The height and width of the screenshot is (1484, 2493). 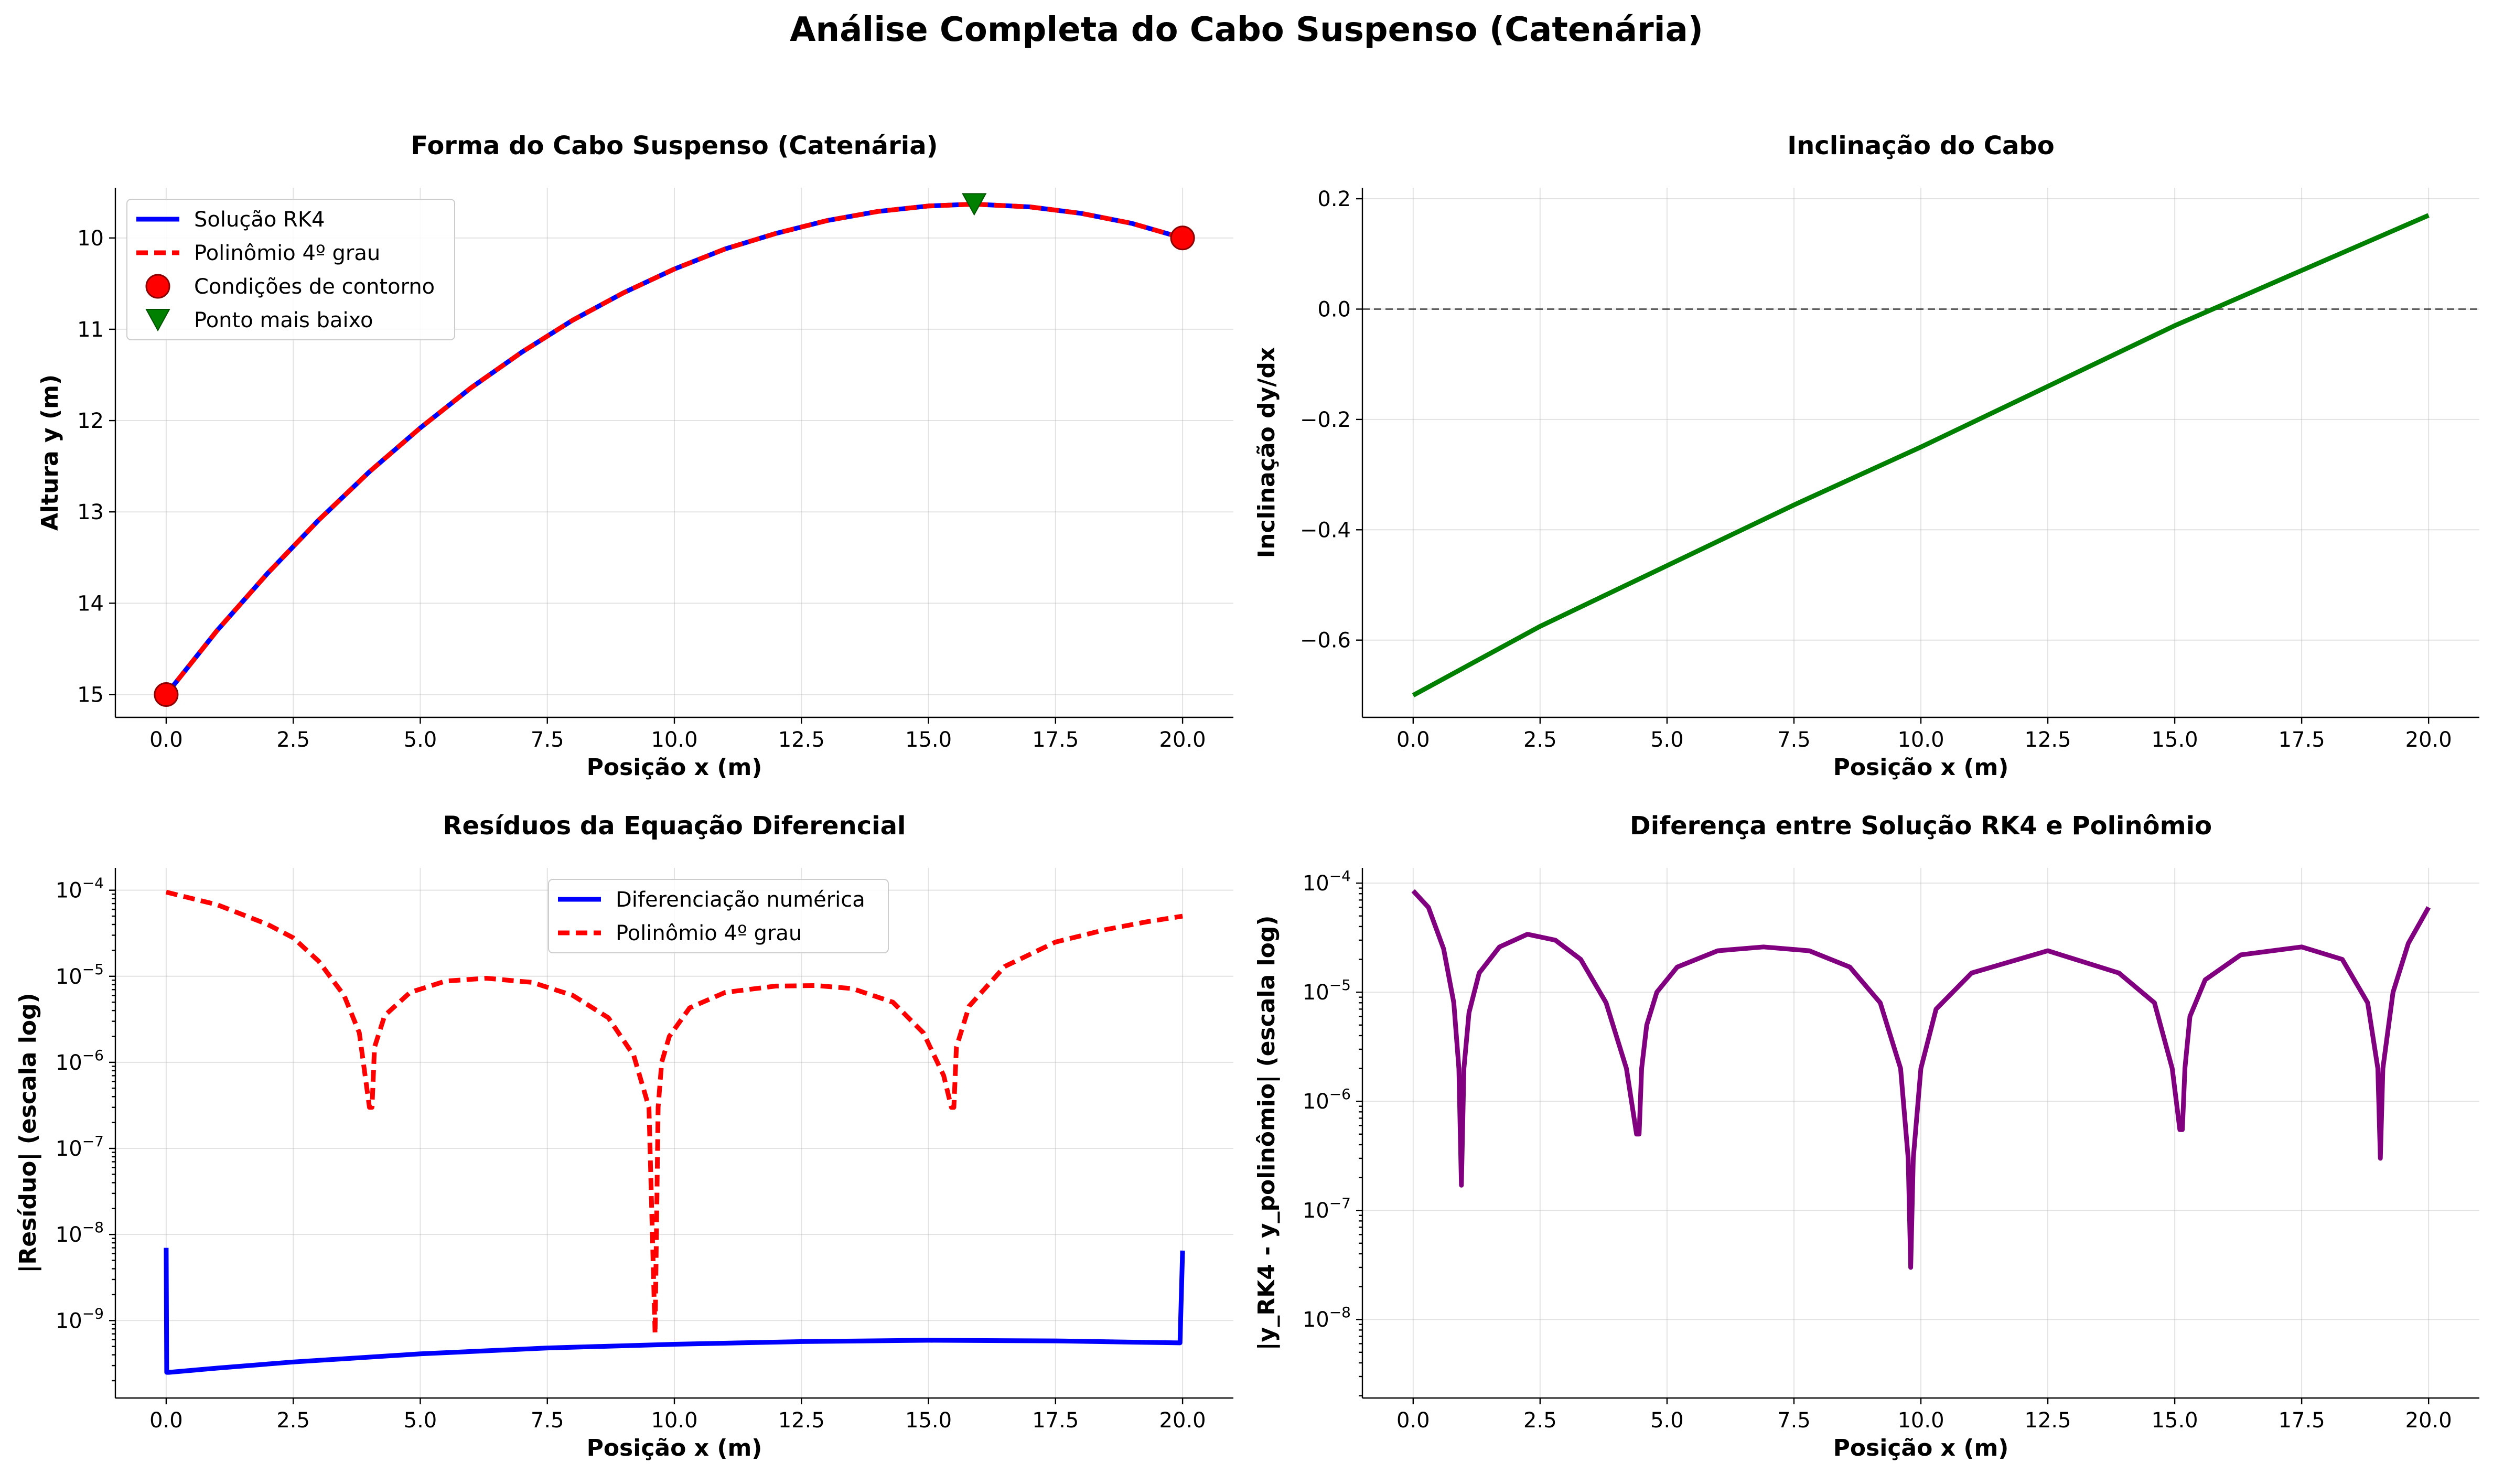 What do you see at coordinates (1920, 145) in the screenshot?
I see `axes-title: Inclinação do Cabo` at bounding box center [1920, 145].